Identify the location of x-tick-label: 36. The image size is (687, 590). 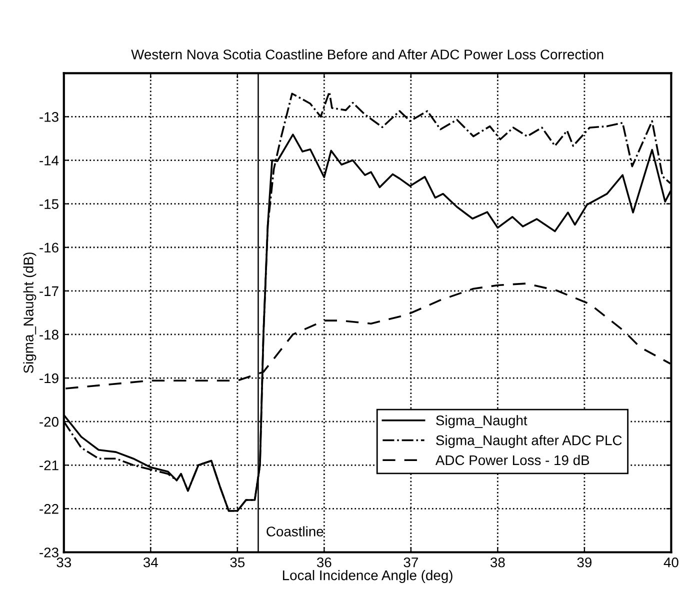
(324, 562).